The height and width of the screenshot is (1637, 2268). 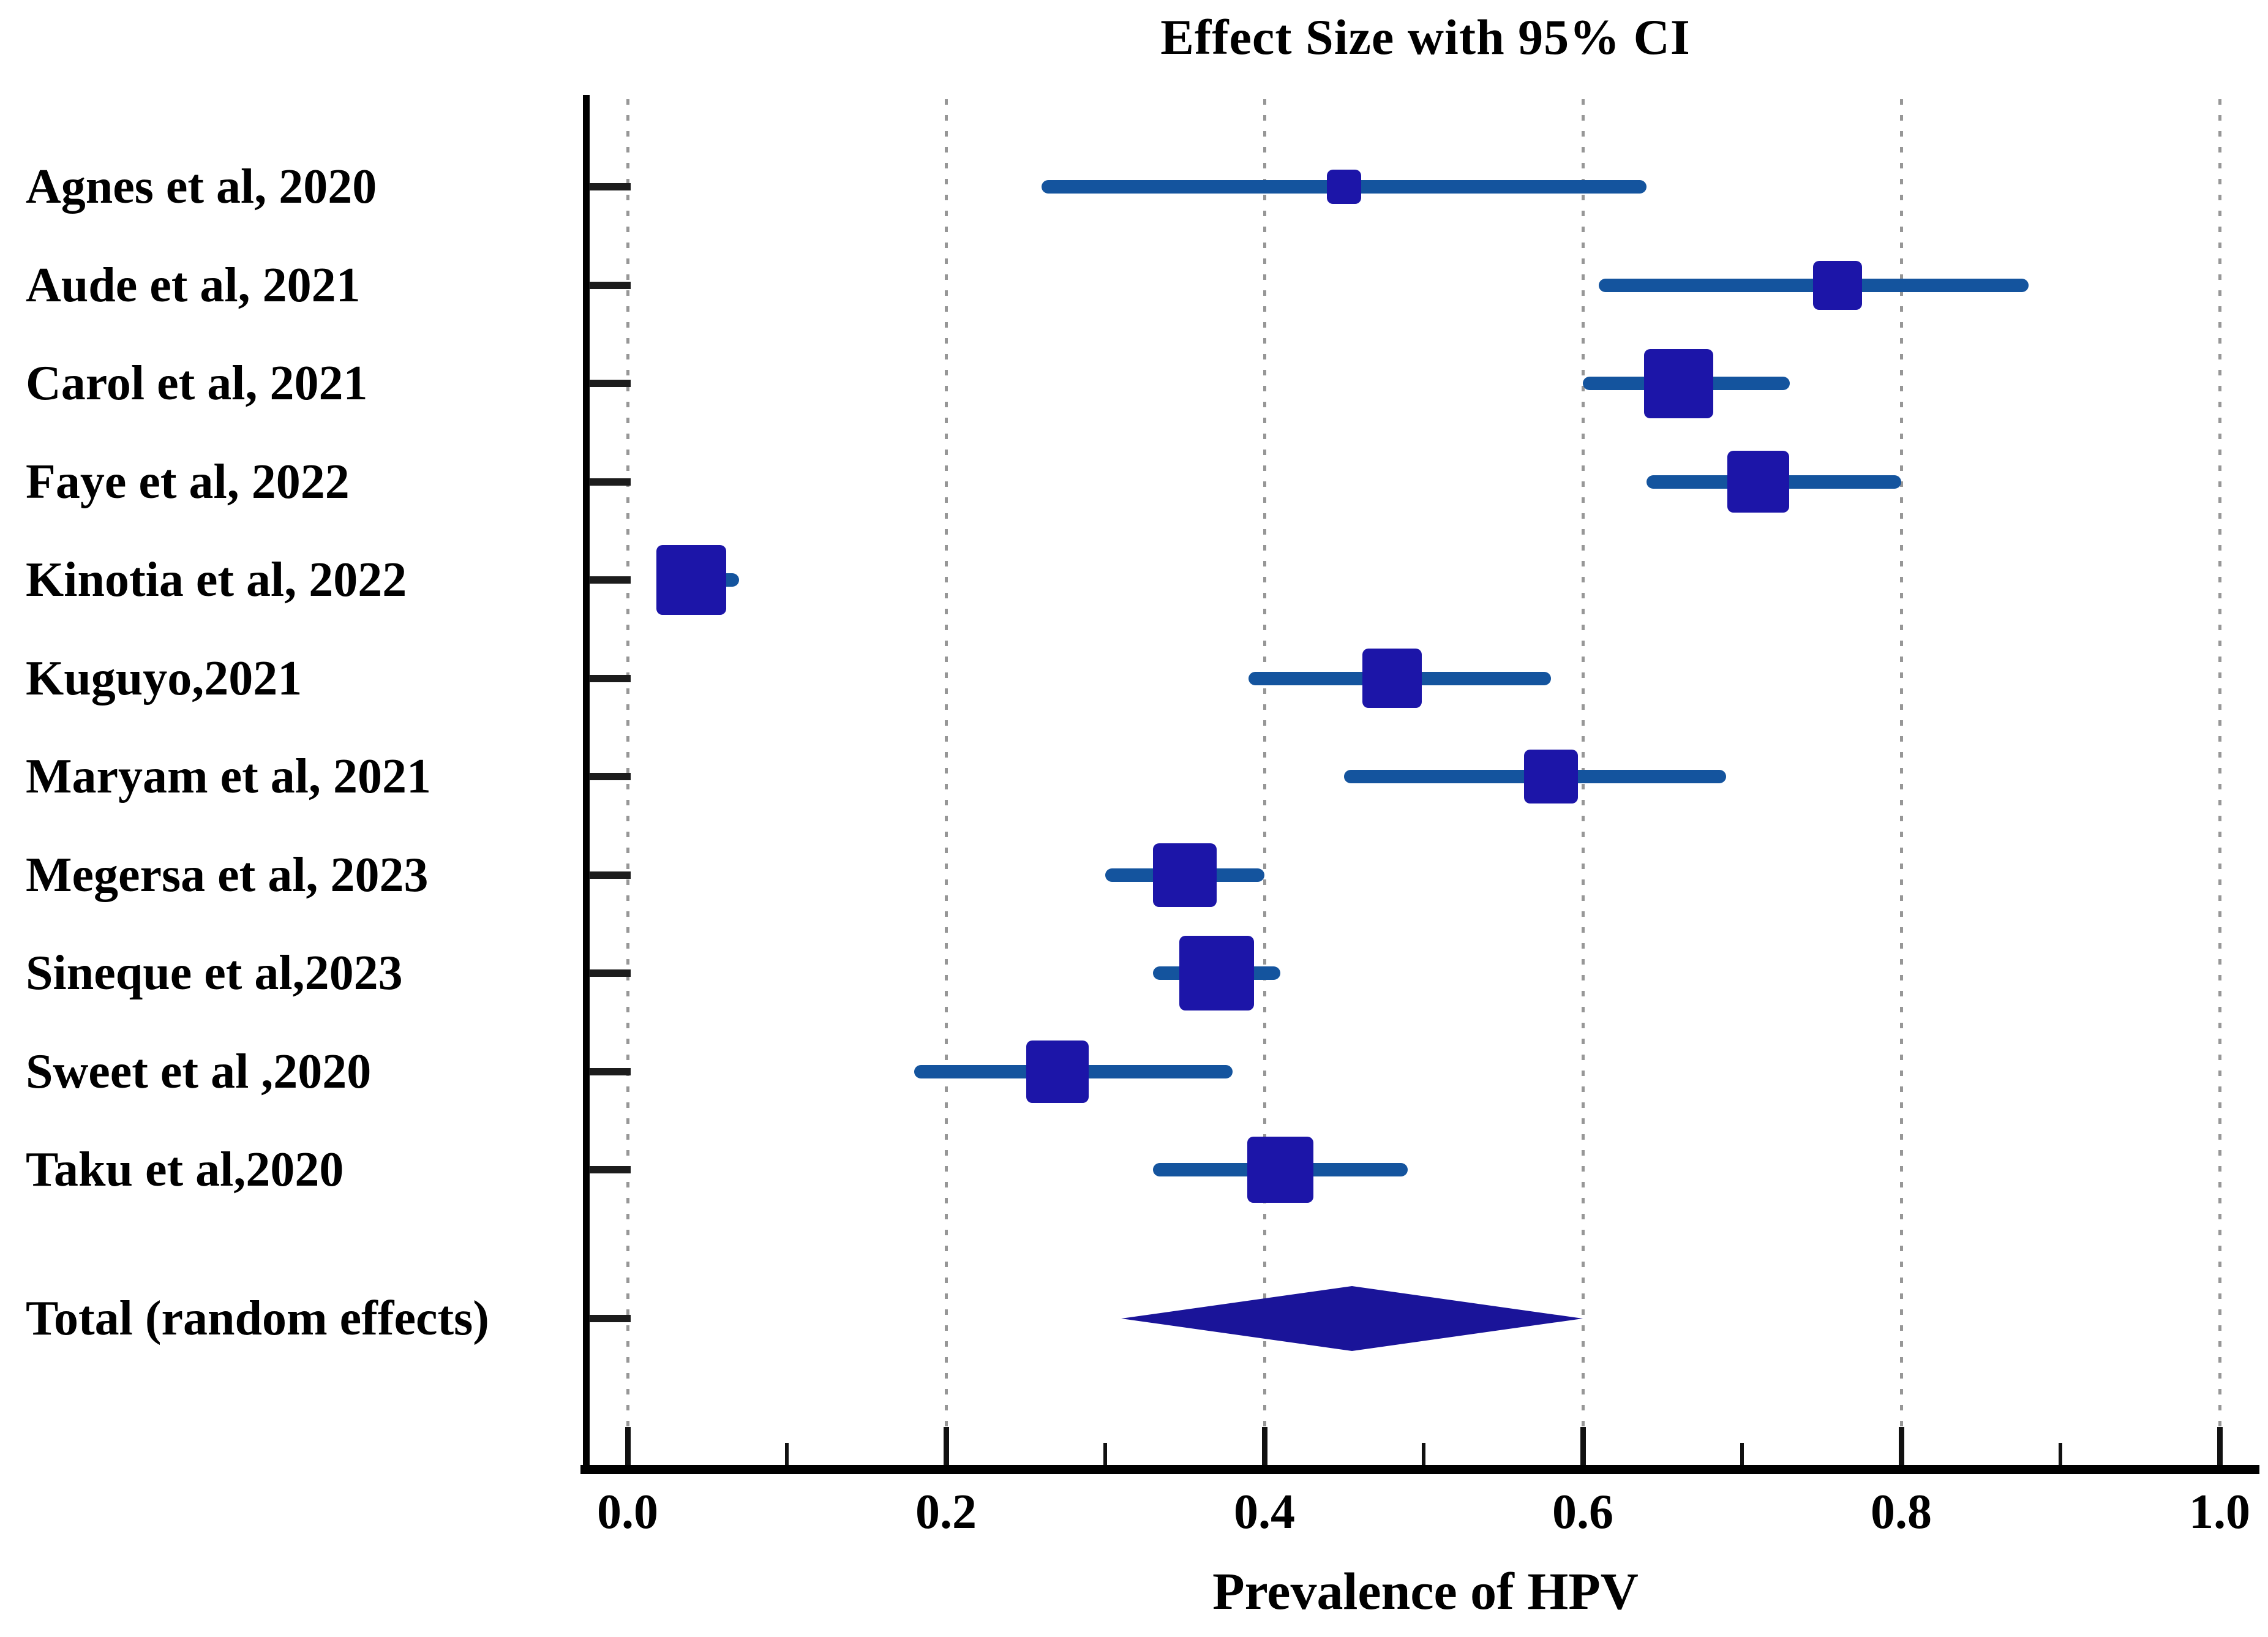 I want to click on study-label: Kuguyo,2021, so click(x=164, y=678).